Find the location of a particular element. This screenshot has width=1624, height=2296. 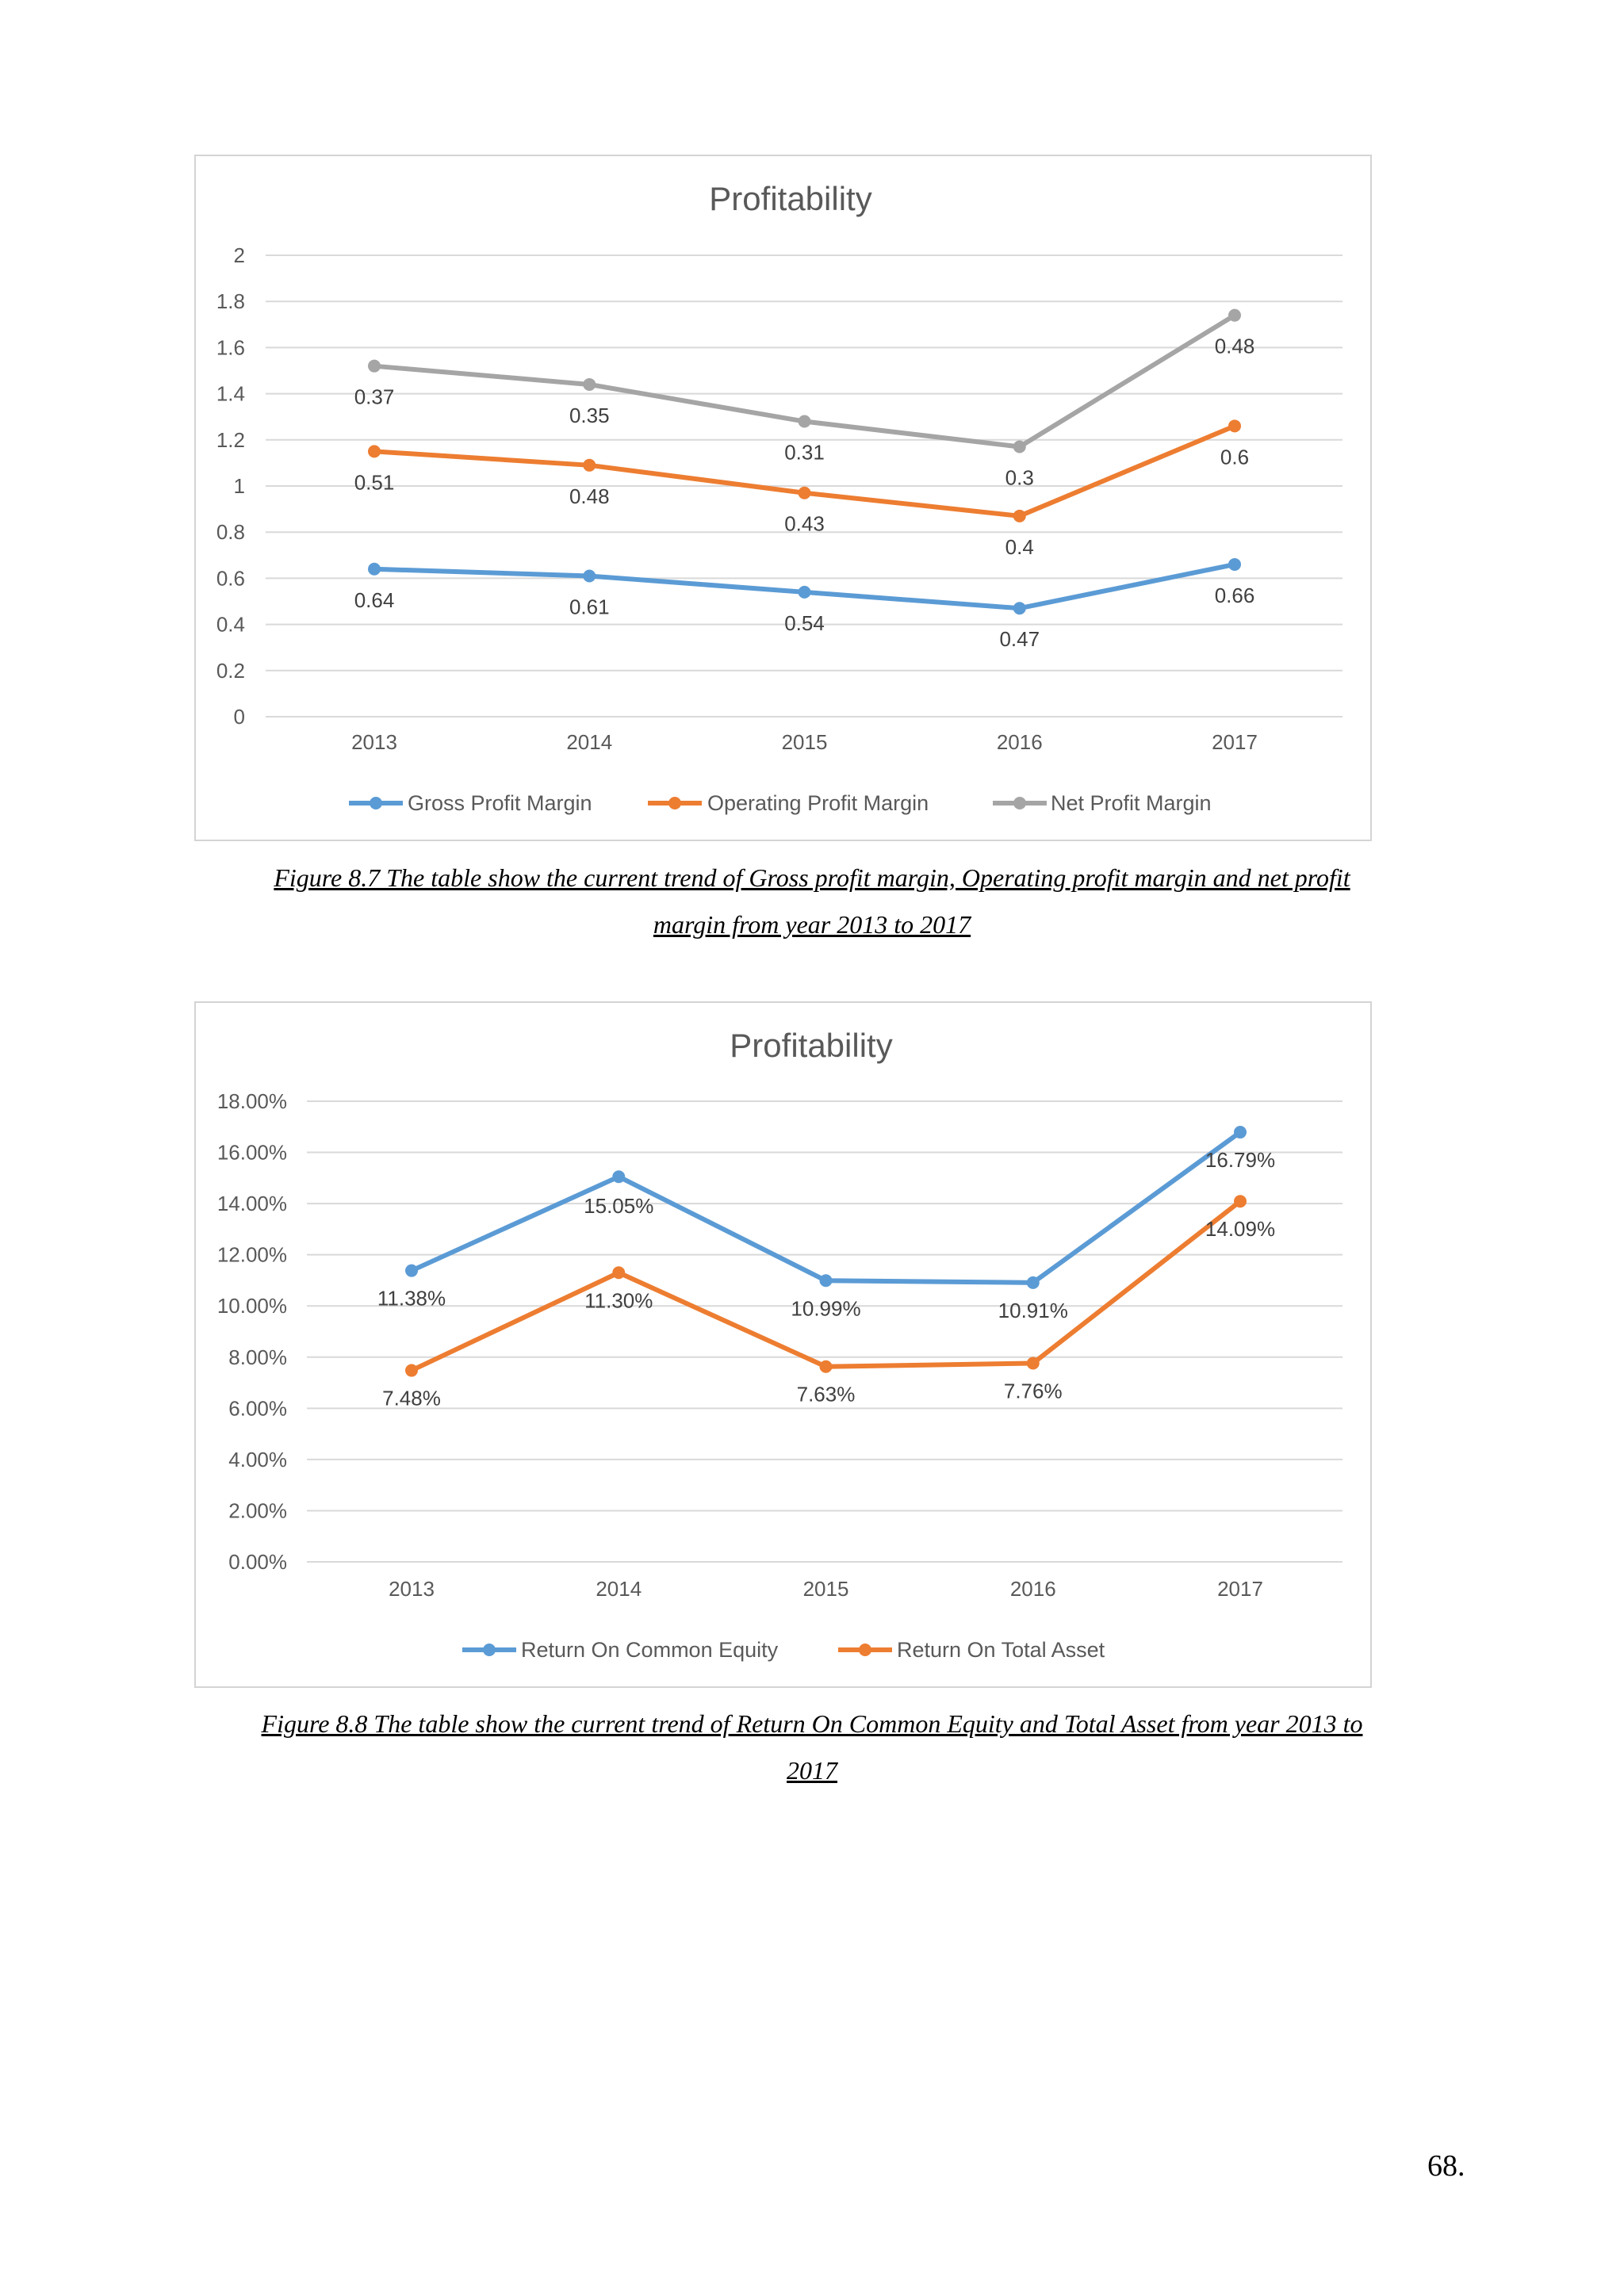

series-line is located at coordinates (826, 1208).